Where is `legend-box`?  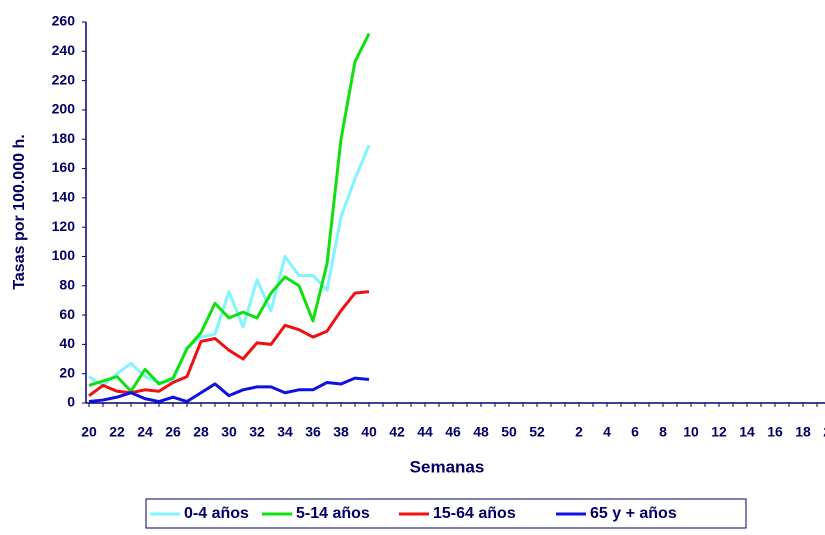
legend-box is located at coordinates (446, 513).